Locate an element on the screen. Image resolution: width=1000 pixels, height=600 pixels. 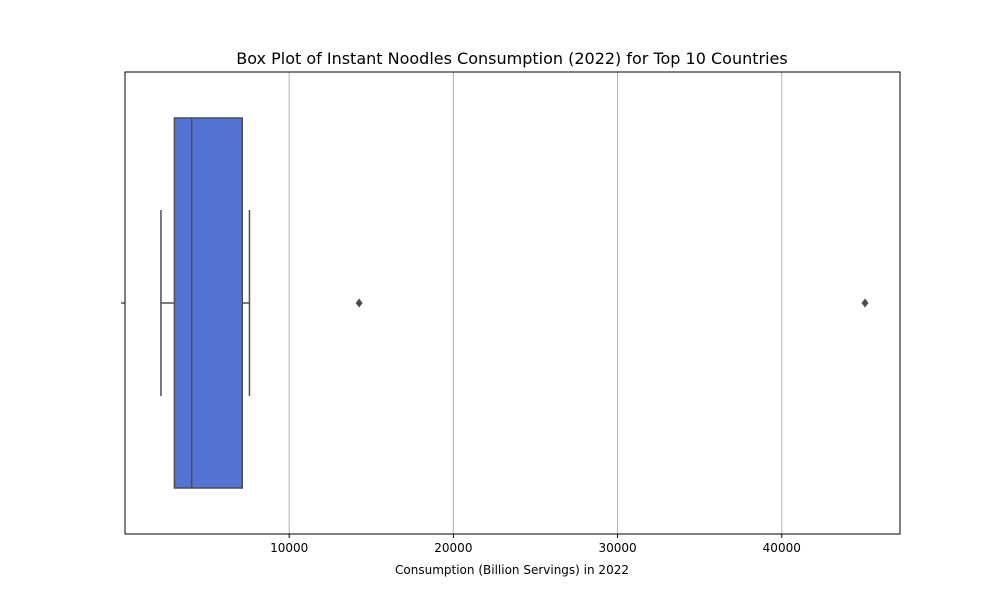
x-axis-label: Consumption (Billion Servings) in 2022 is located at coordinates (512, 570).